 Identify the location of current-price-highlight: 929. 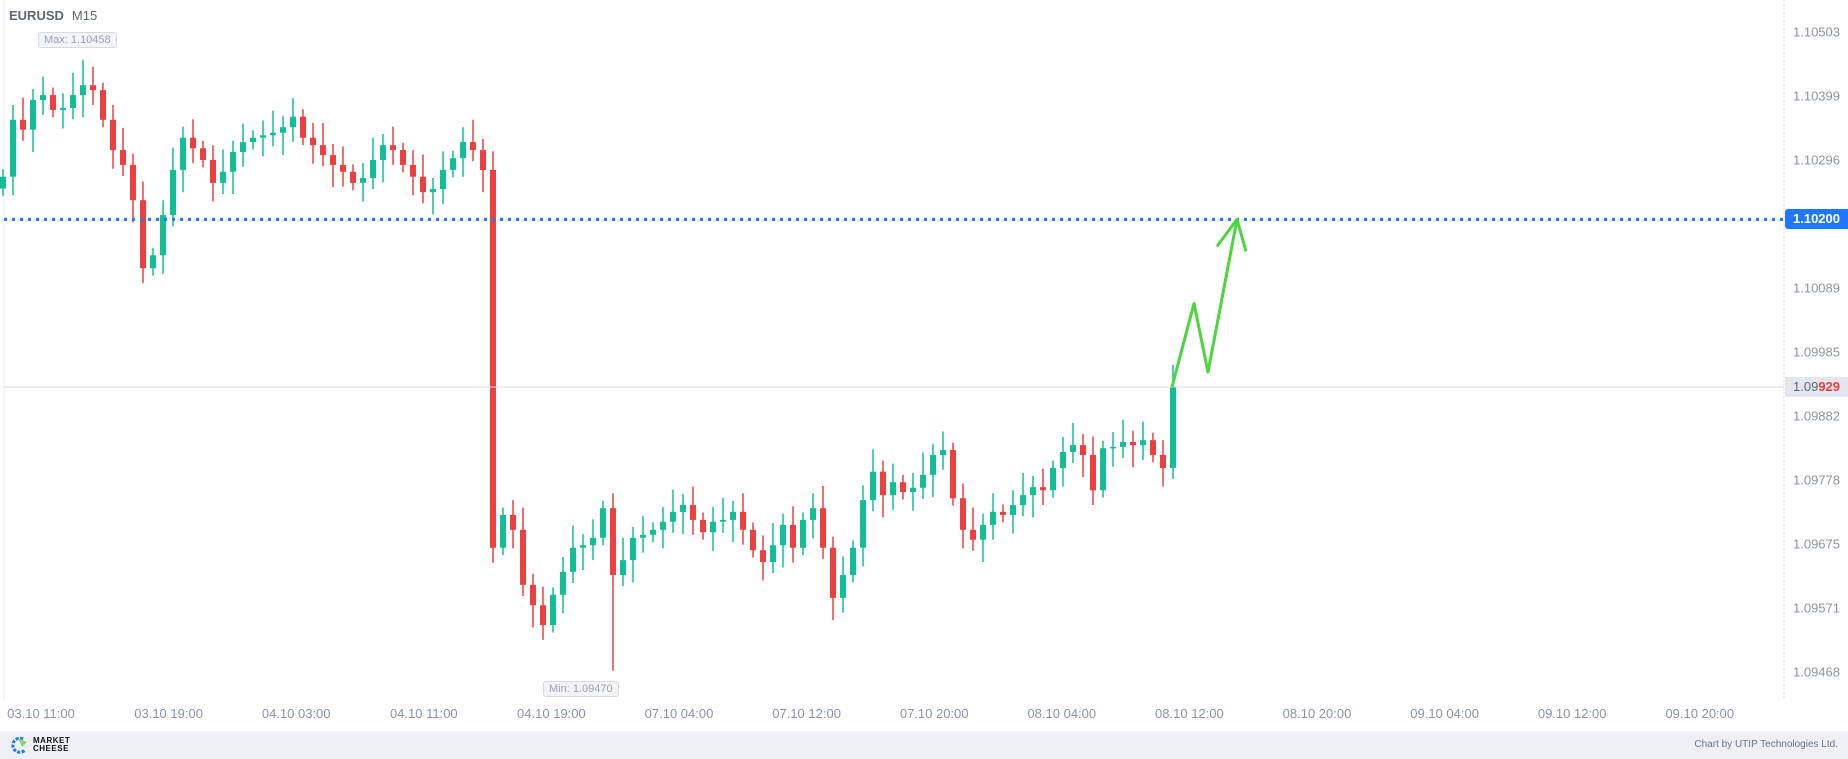
(1829, 386).